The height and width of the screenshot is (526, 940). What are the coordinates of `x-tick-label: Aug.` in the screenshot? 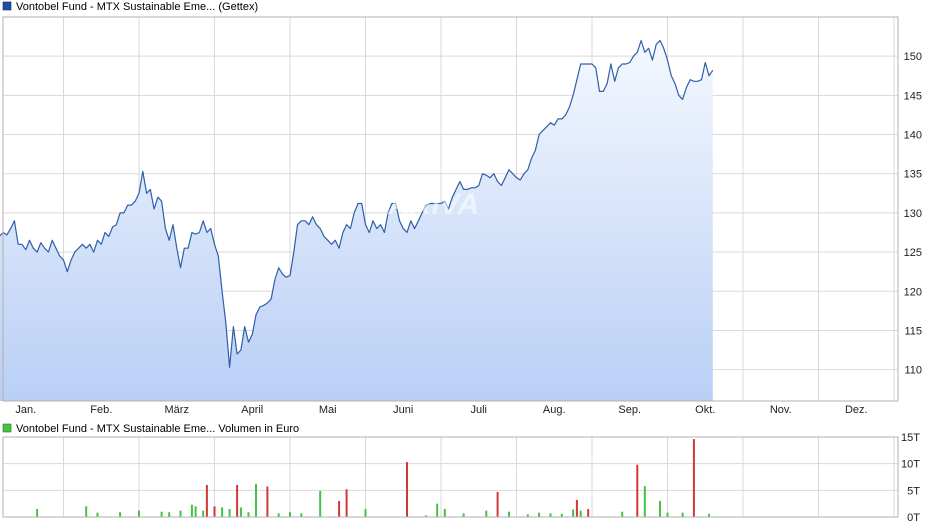 It's located at (554, 410).